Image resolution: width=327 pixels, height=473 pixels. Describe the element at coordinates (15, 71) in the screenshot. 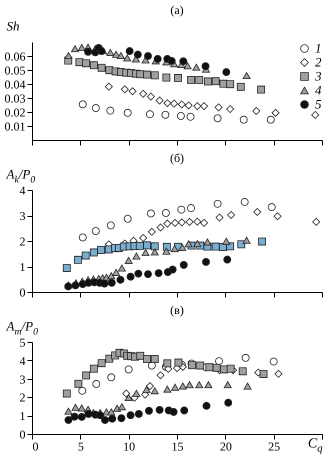

I see `y-tick-label: 0.05` at that location.